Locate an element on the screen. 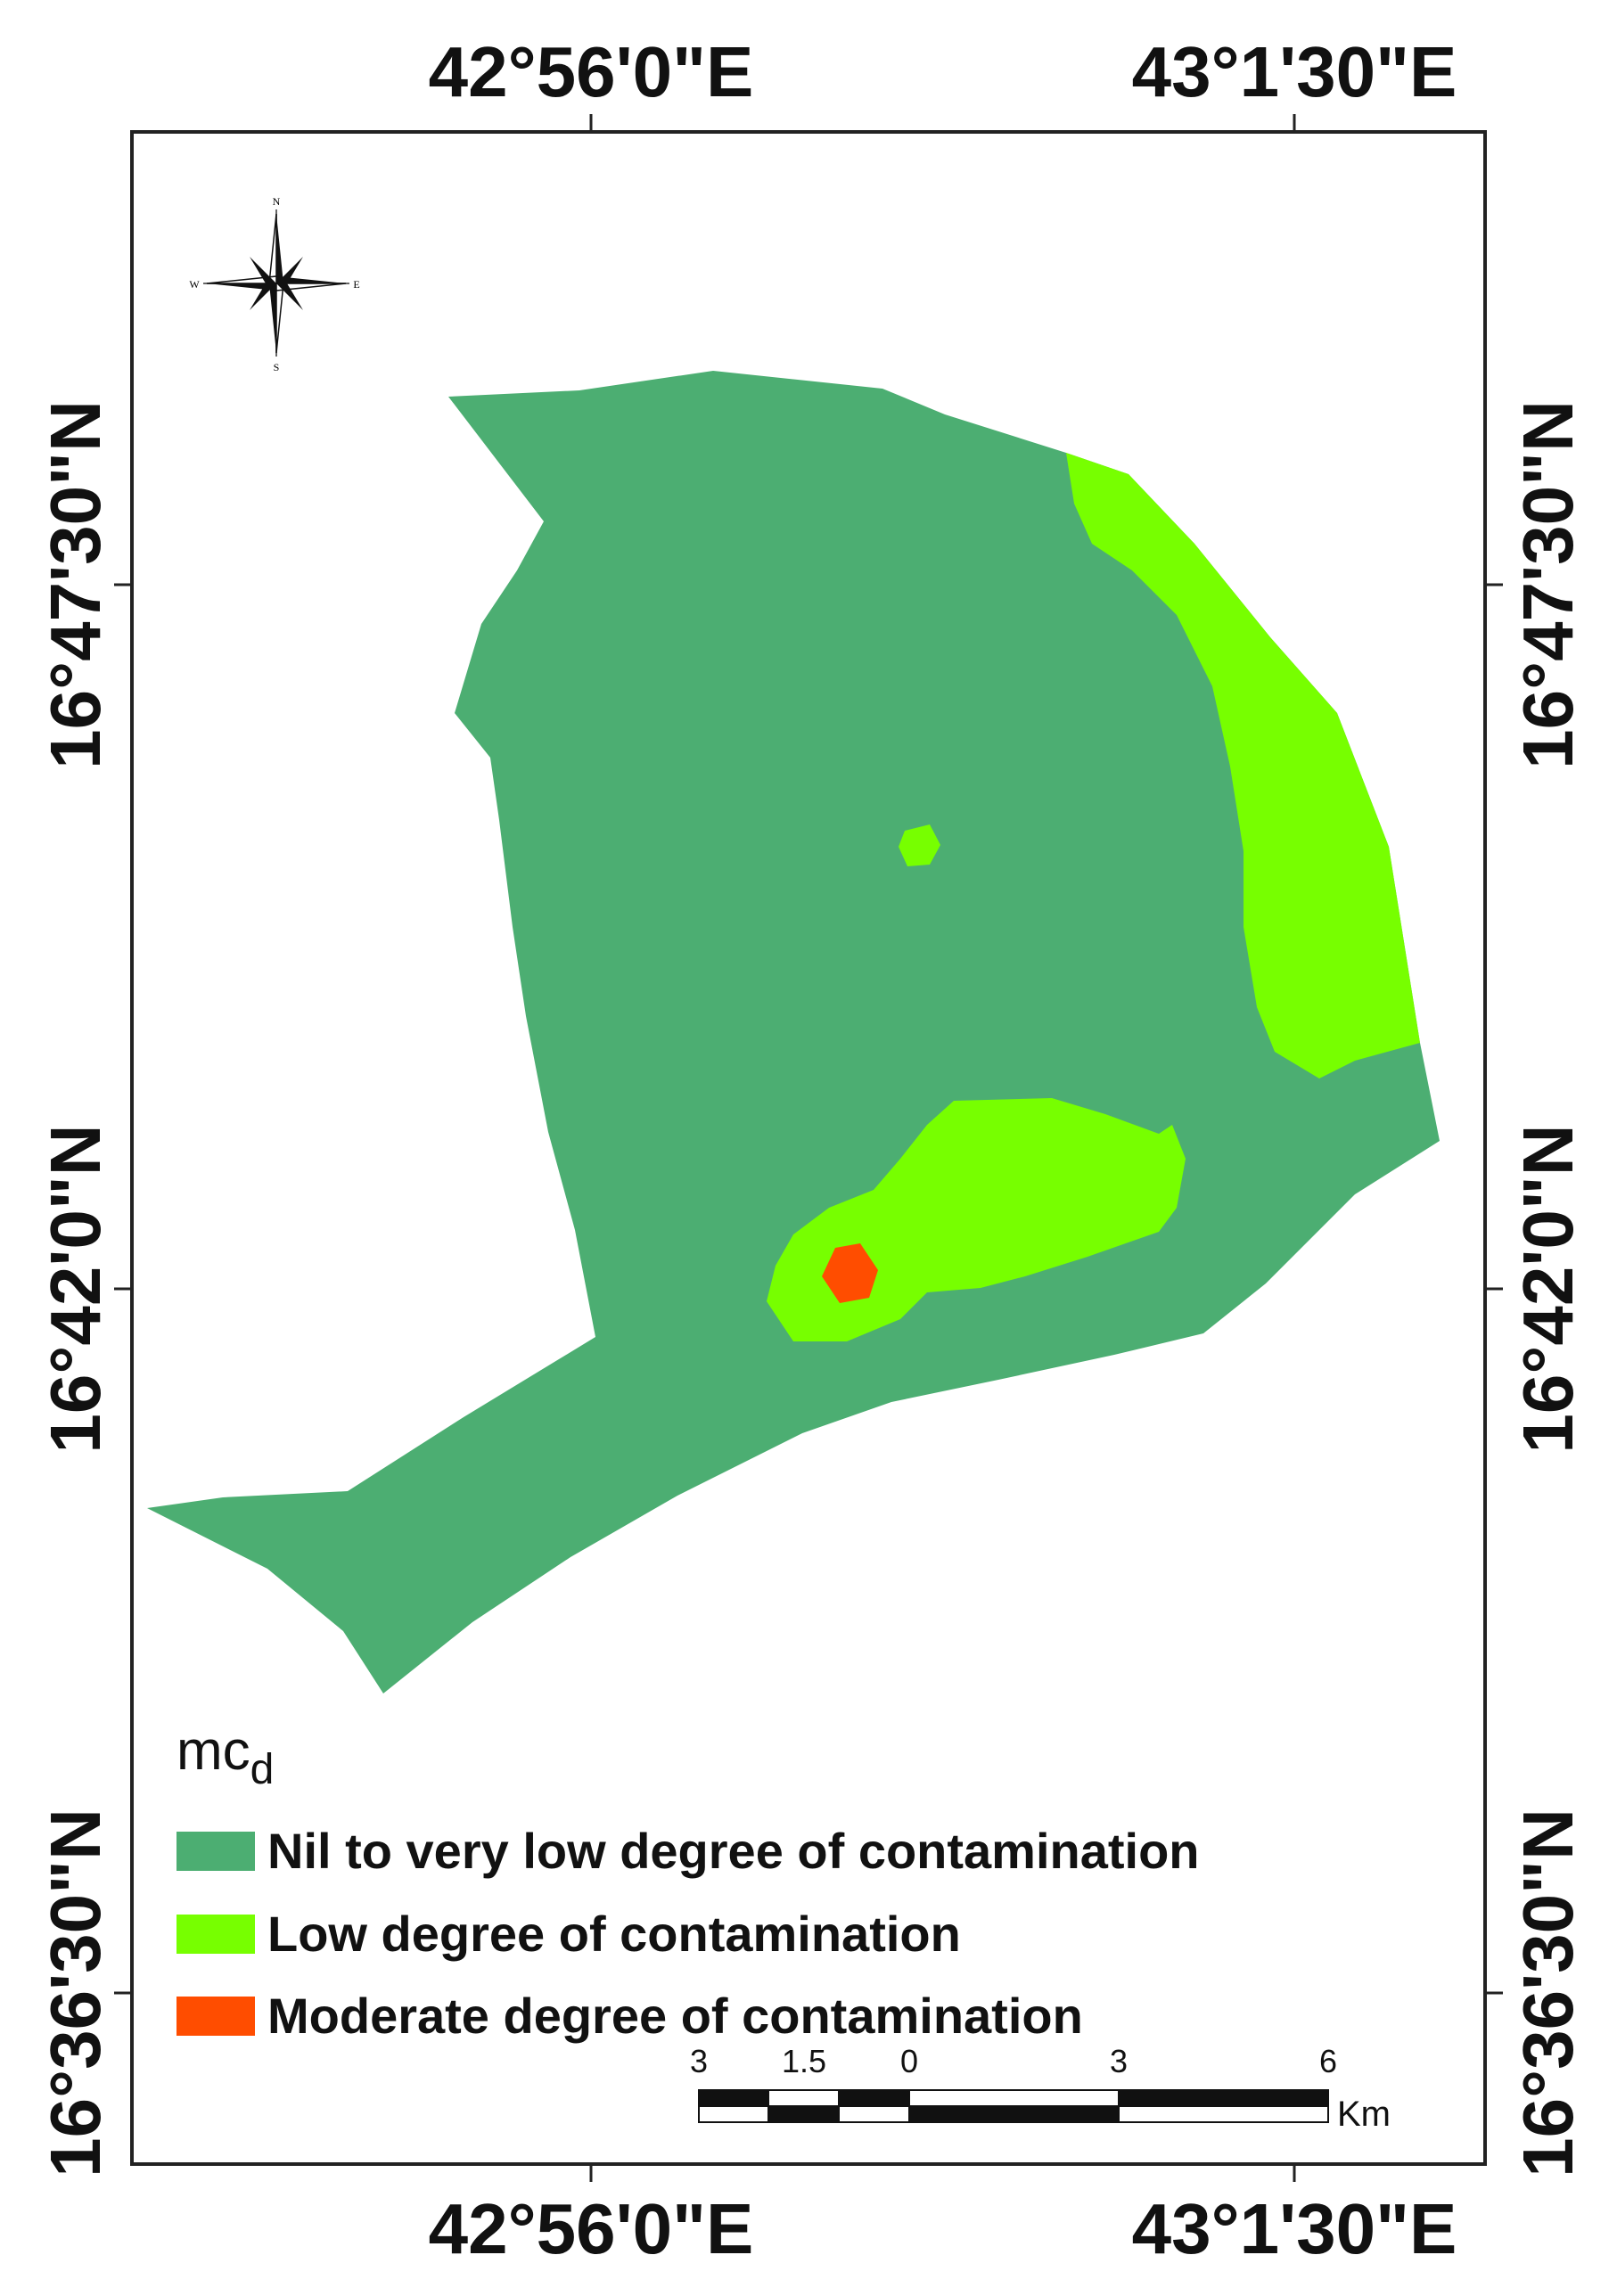 The width and height of the screenshot is (1617, 2296). north-arrow: N S E W is located at coordinates (274, 284).